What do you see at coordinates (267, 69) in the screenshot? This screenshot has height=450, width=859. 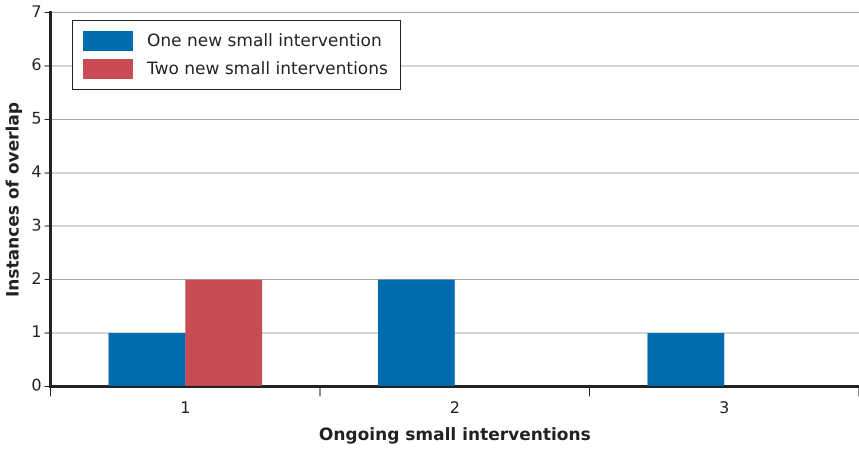 I see `legend-label: Two new small interventions` at bounding box center [267, 69].